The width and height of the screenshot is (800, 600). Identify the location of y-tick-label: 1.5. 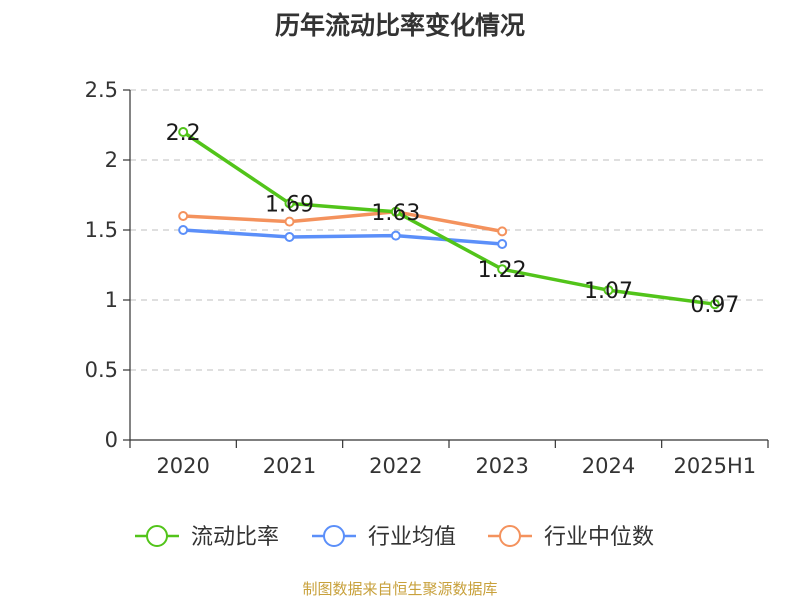
(101, 230).